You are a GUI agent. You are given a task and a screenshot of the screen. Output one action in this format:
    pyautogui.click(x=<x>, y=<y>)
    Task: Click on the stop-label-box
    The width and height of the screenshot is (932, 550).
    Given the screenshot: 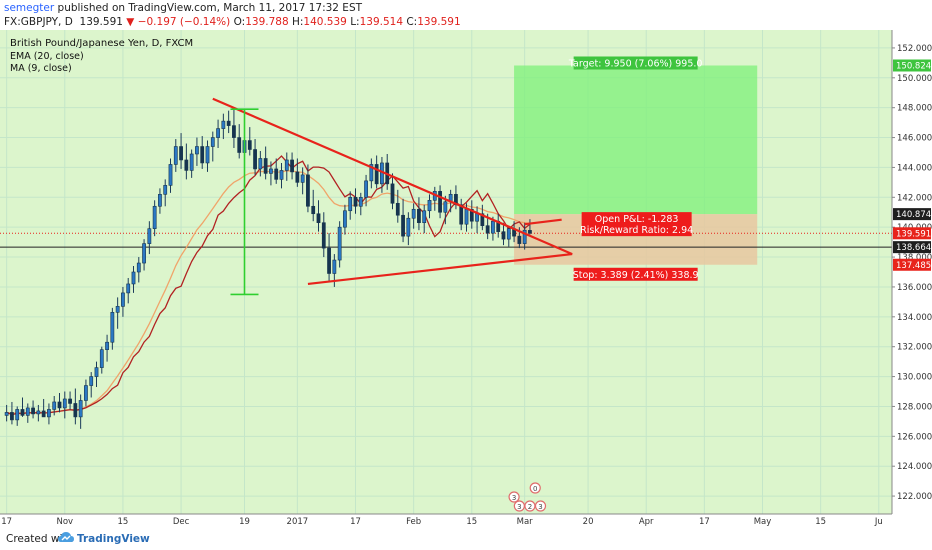 What is the action you would take?
    pyautogui.click(x=635, y=274)
    